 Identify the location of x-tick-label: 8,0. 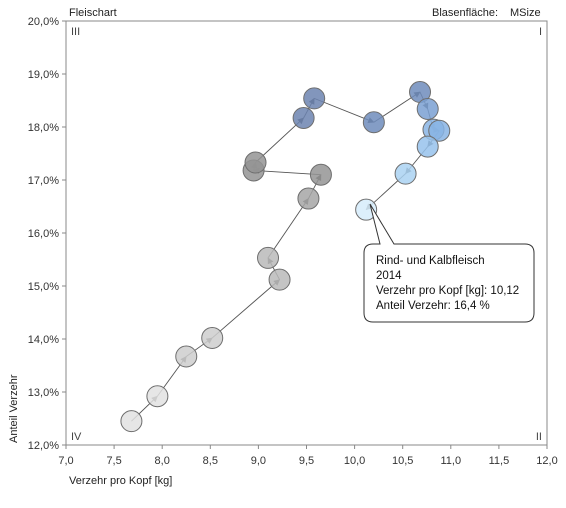
(162, 461).